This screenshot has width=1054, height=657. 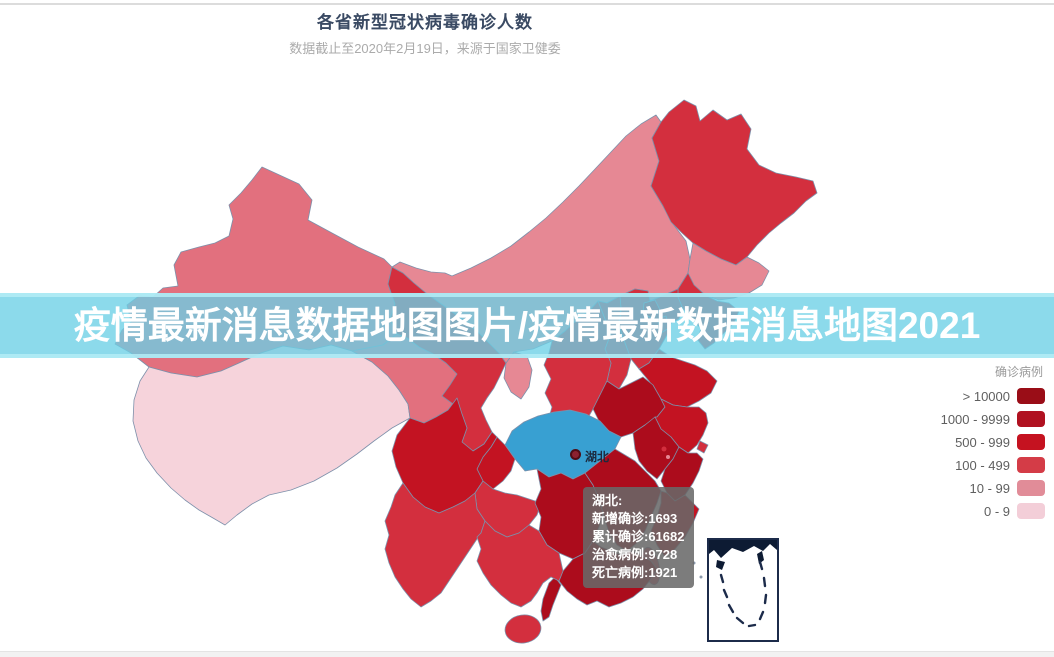 What do you see at coordinates (635, 518) in the screenshot?
I see `tooltip-line-new: 新增确诊:1693` at bounding box center [635, 518].